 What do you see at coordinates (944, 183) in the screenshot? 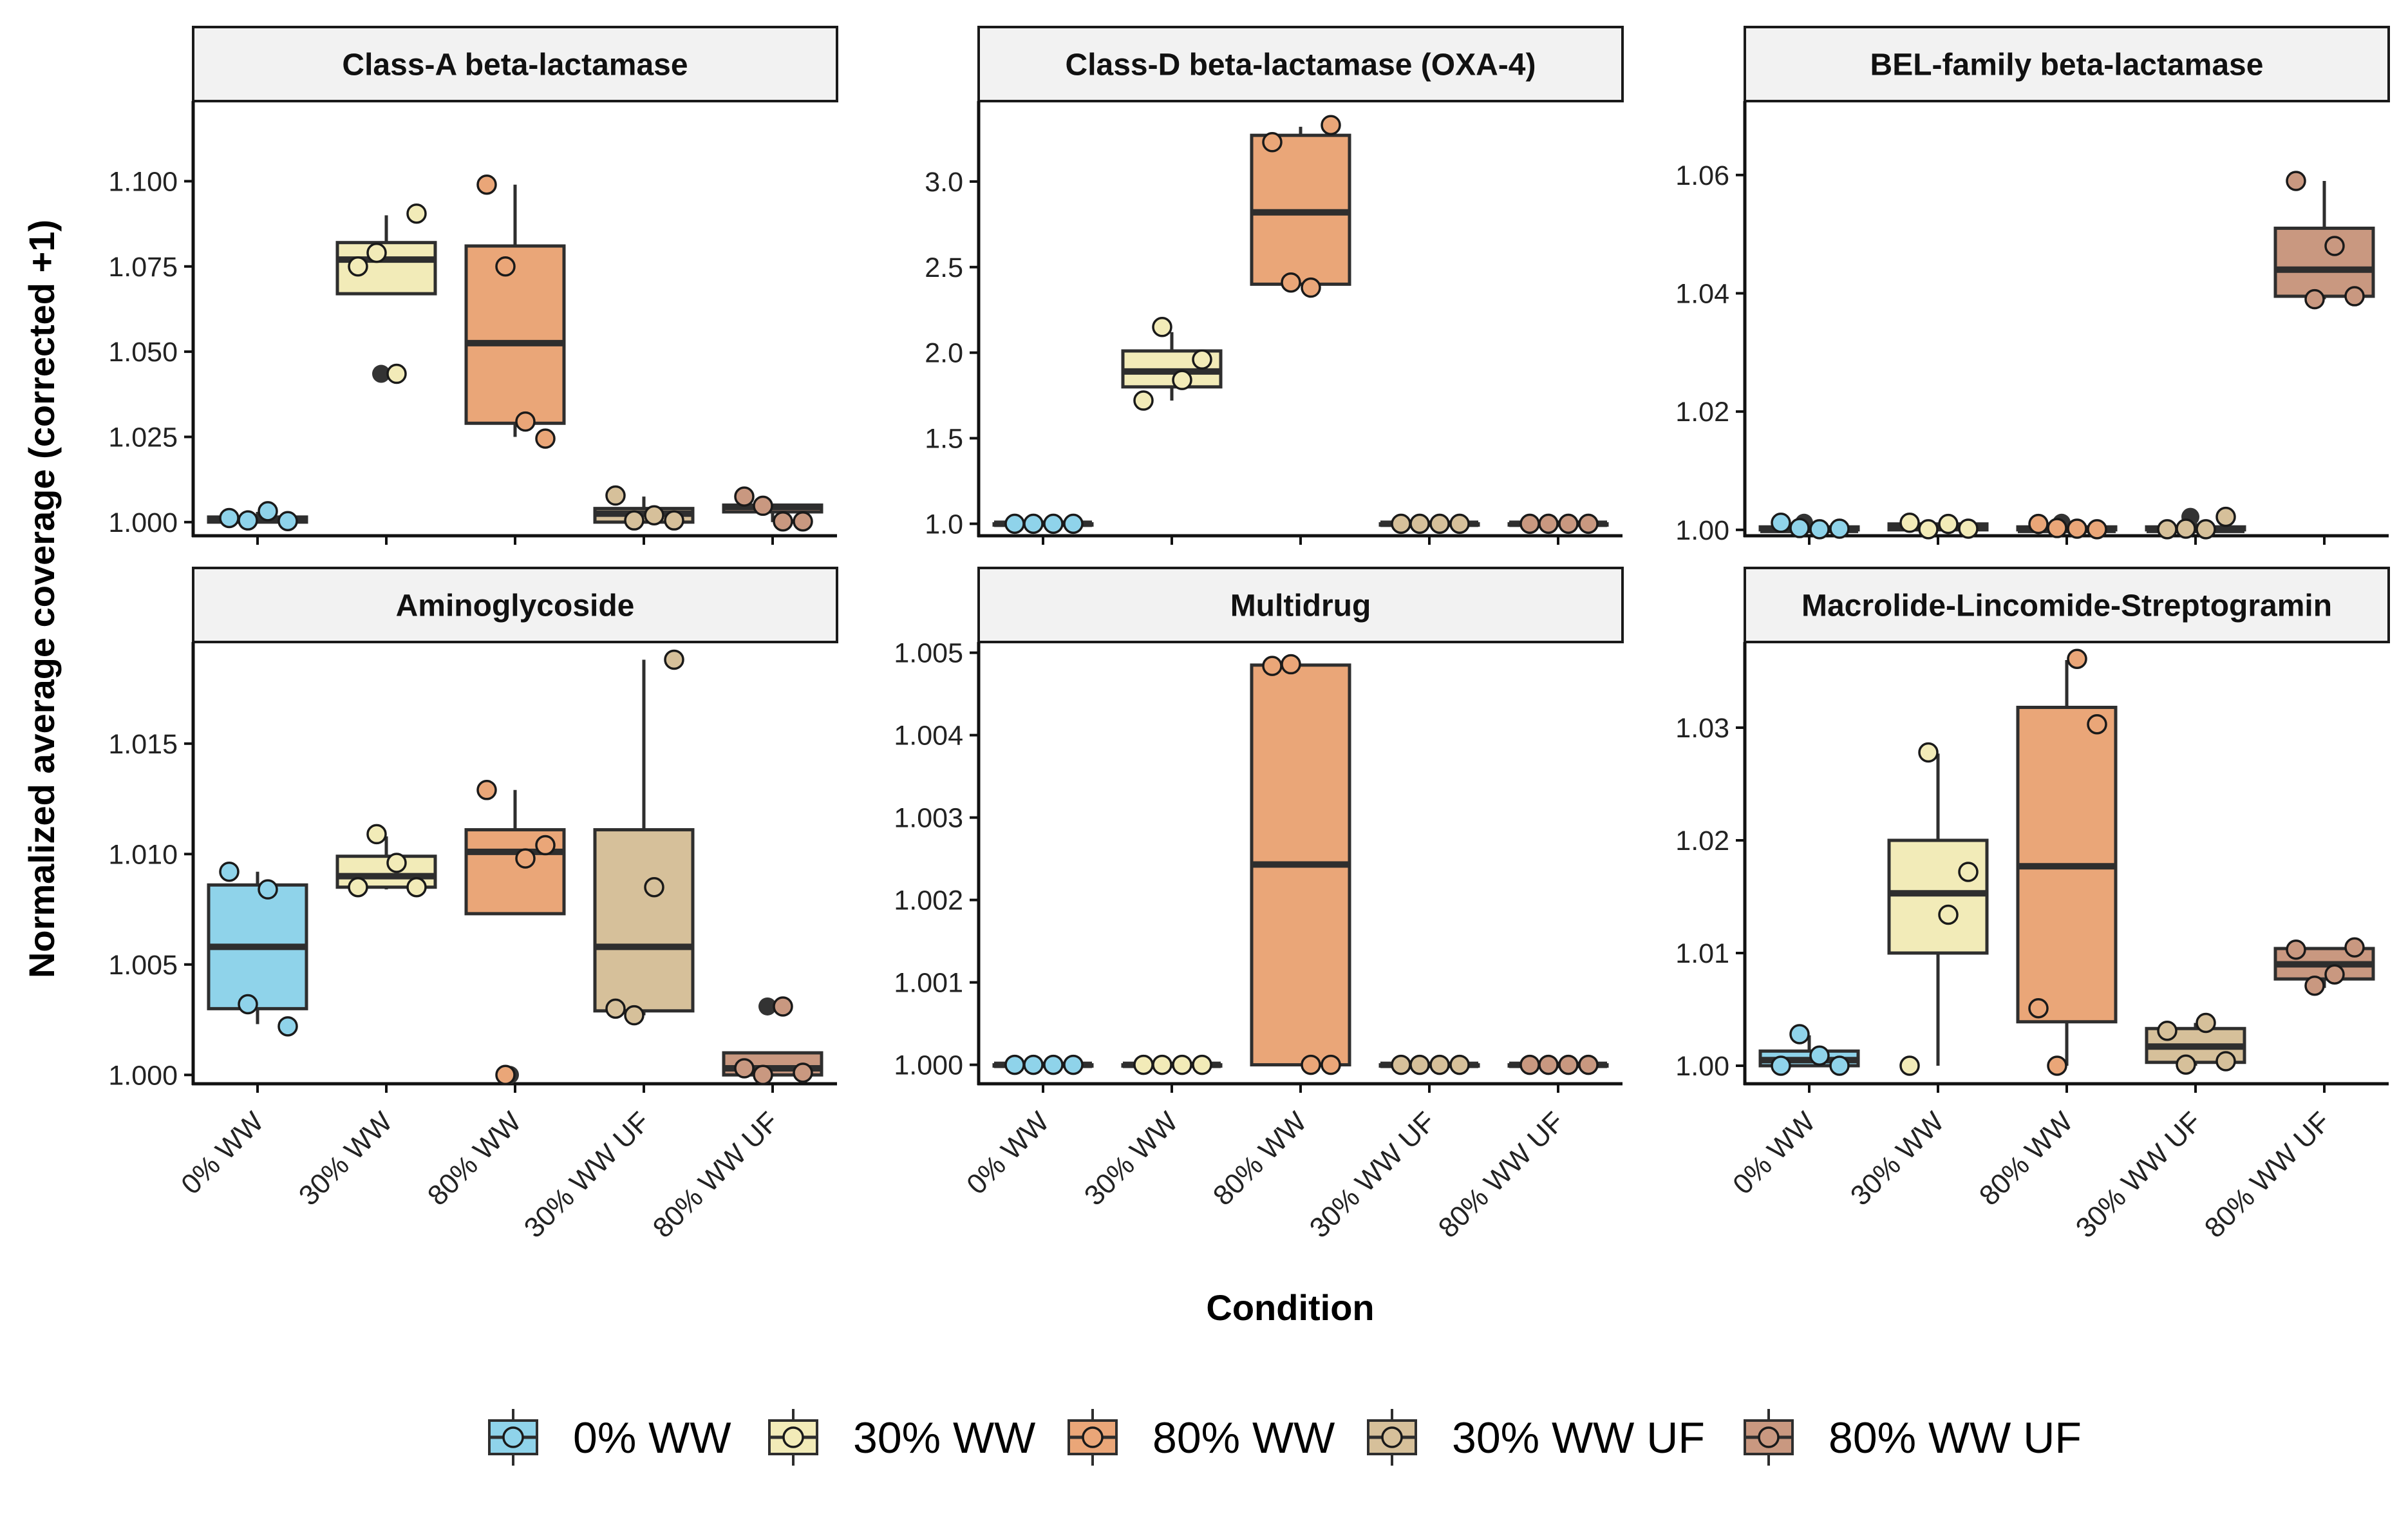
I see `y-tick-label: 3.0` at bounding box center [944, 183].